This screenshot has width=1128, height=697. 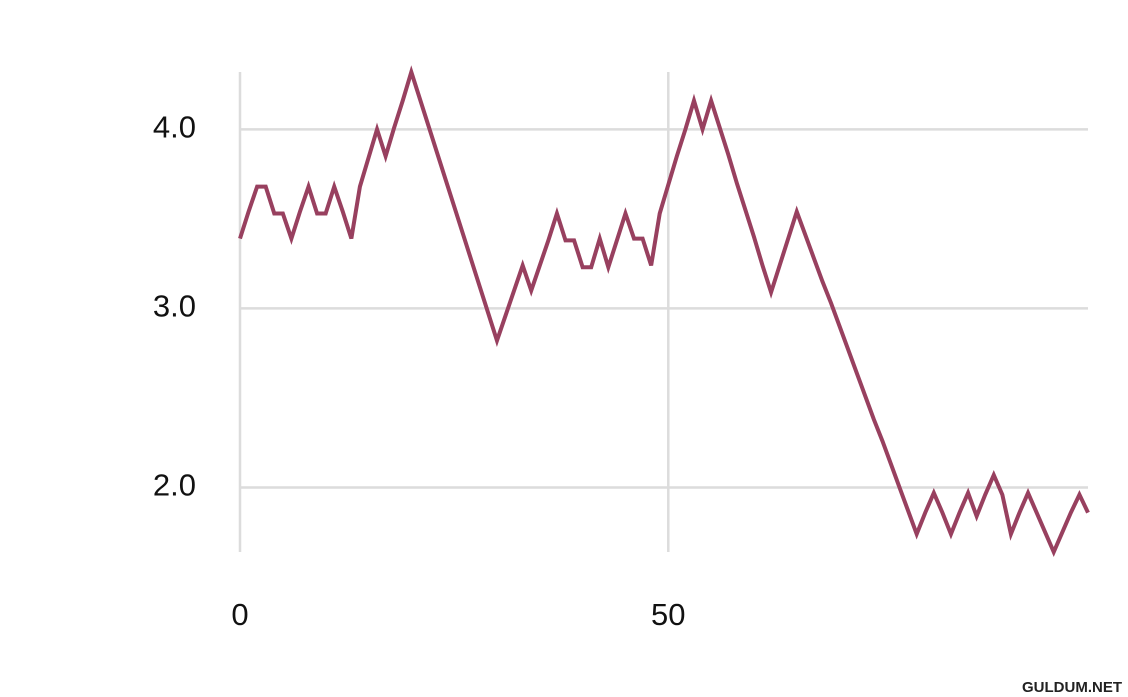 I want to click on x-tick-label: 50, so click(x=668, y=614).